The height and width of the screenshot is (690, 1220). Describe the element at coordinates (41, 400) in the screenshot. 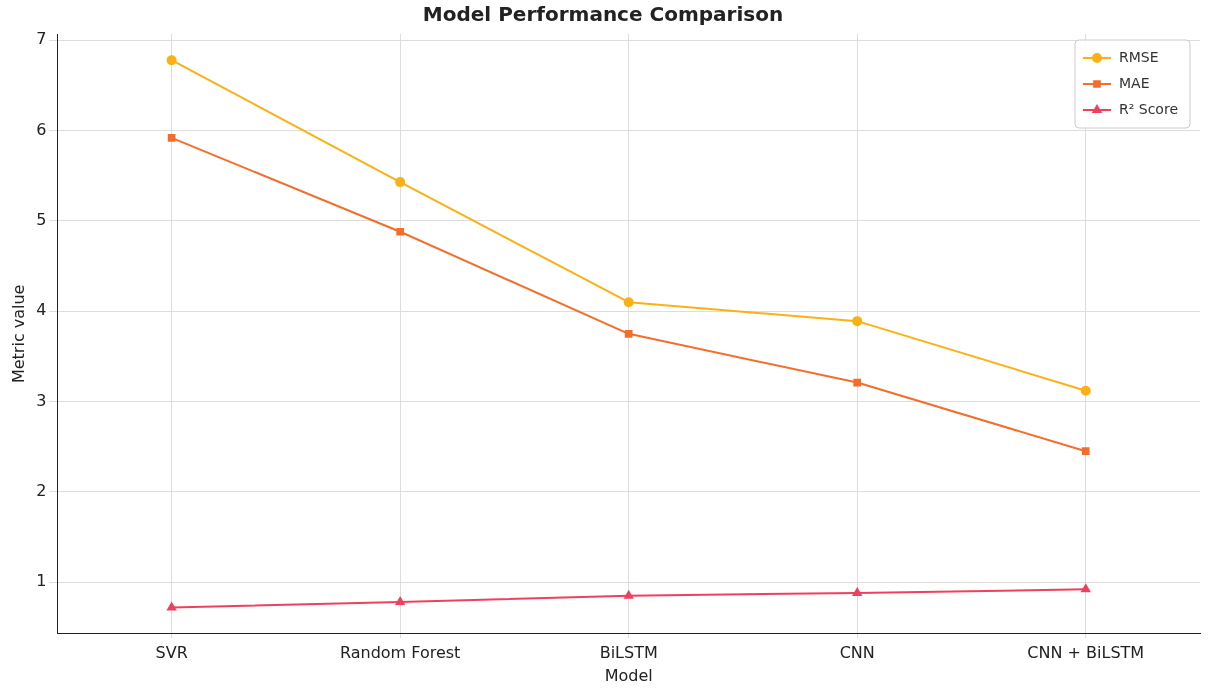

I see `y-tick-label: 3` at that location.